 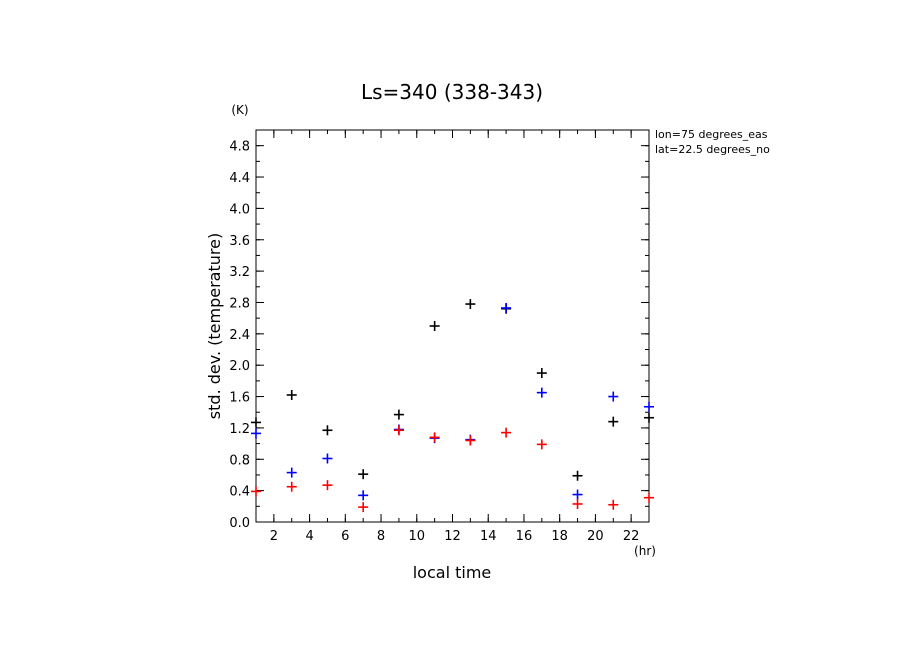 I want to click on y-tick-label: 2.0, so click(x=239, y=366).